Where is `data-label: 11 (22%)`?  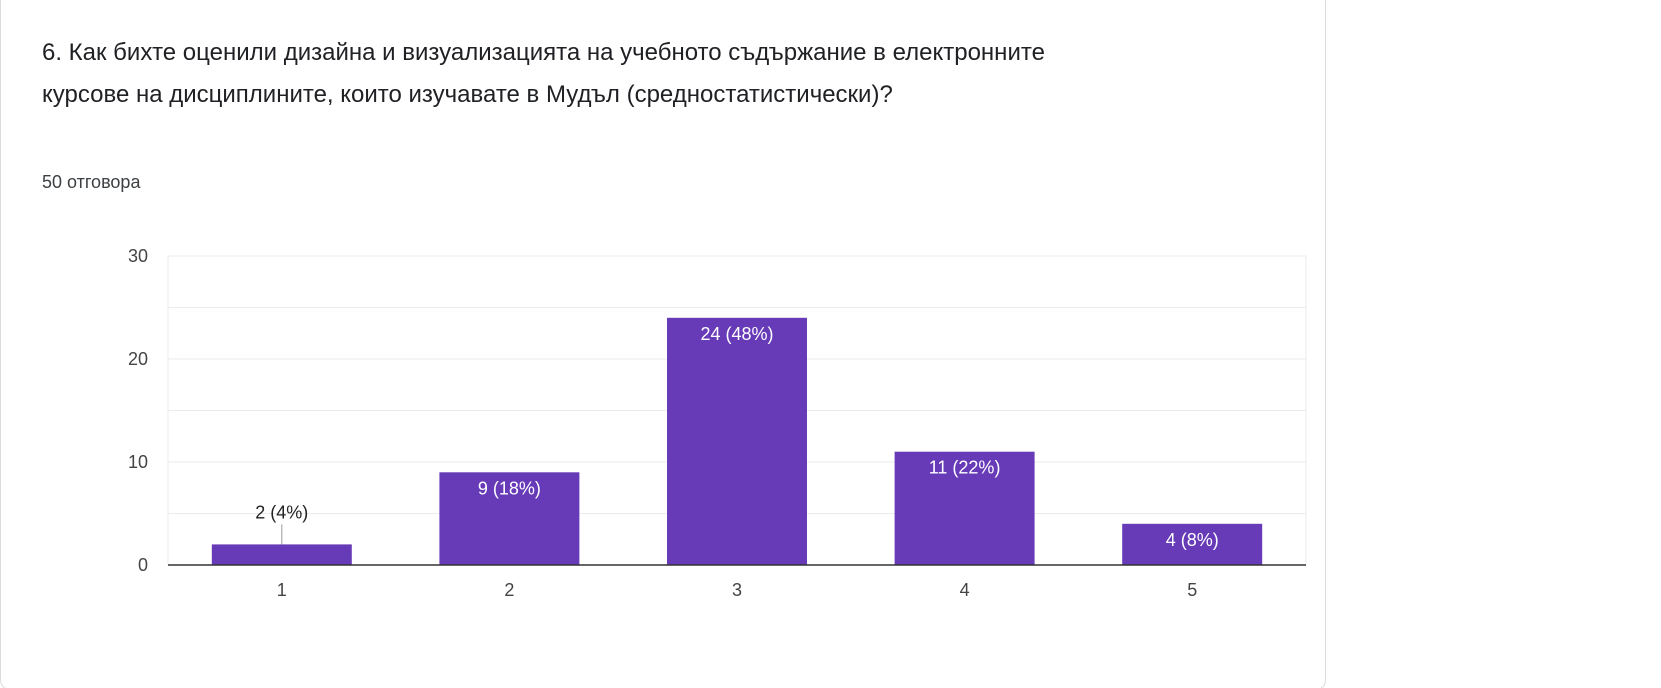
data-label: 11 (22%) is located at coordinates (965, 468).